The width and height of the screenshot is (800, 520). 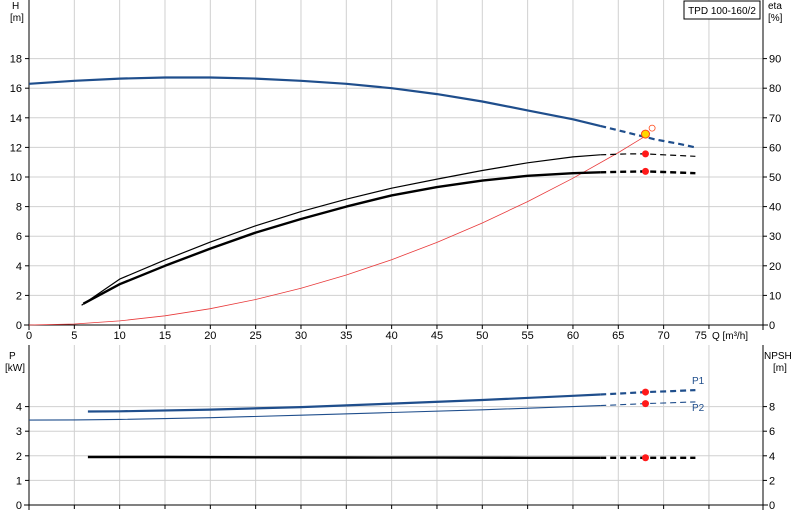 I want to click on y-tick-label-right: 40, so click(x=775, y=208).